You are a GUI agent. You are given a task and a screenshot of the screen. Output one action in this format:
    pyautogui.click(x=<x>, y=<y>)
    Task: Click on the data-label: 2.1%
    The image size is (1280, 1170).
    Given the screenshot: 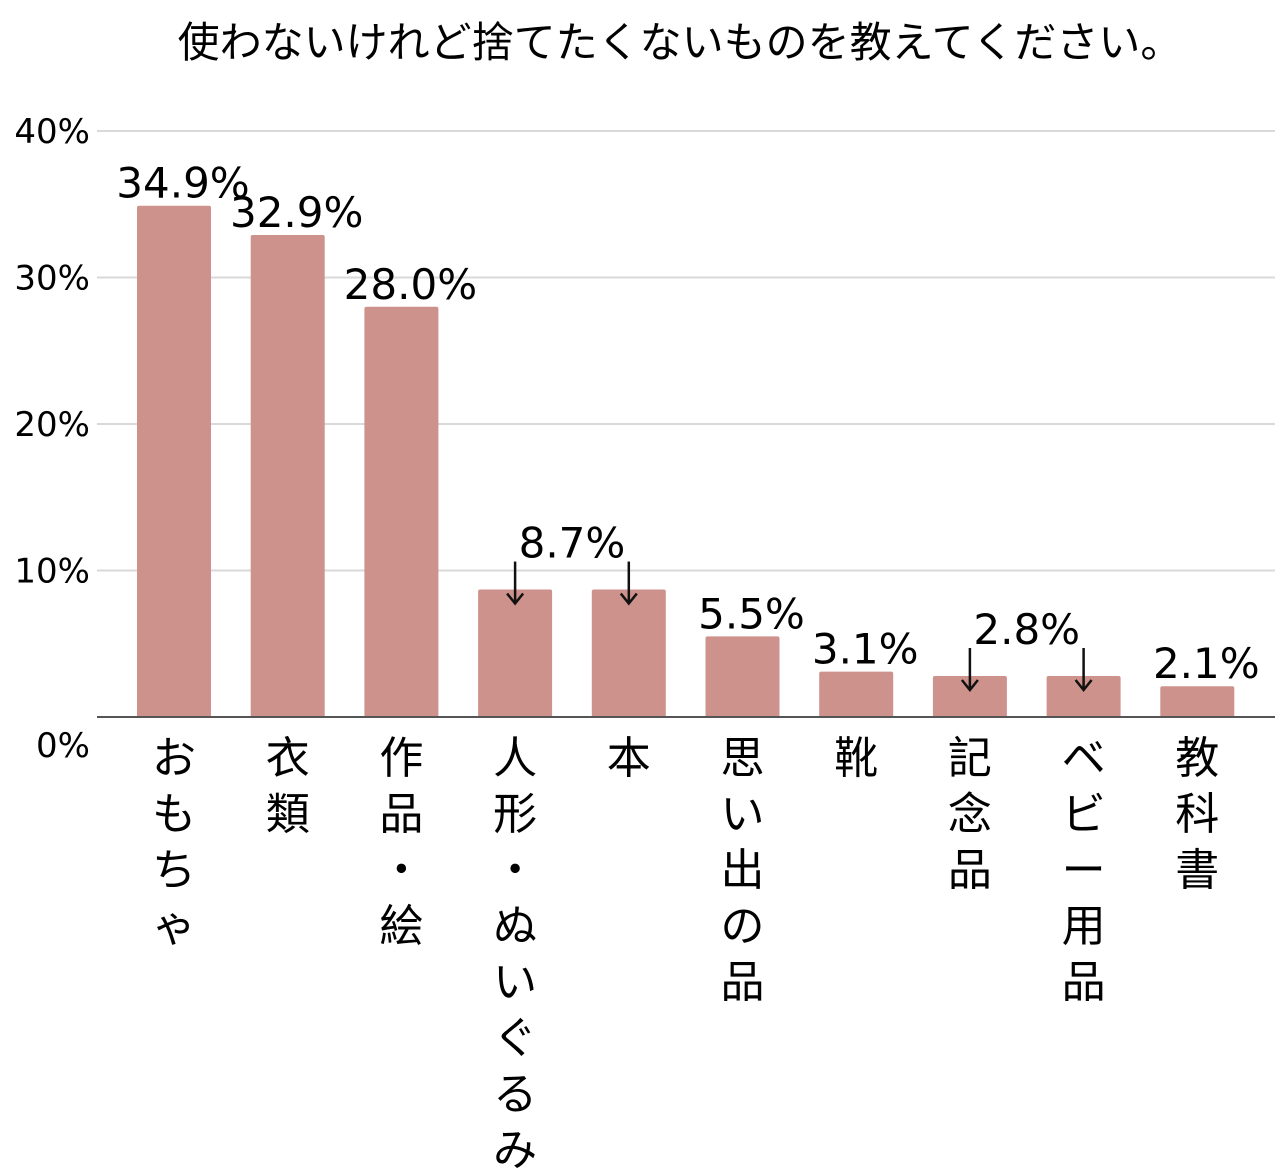 What is the action you would take?
    pyautogui.click(x=1206, y=663)
    